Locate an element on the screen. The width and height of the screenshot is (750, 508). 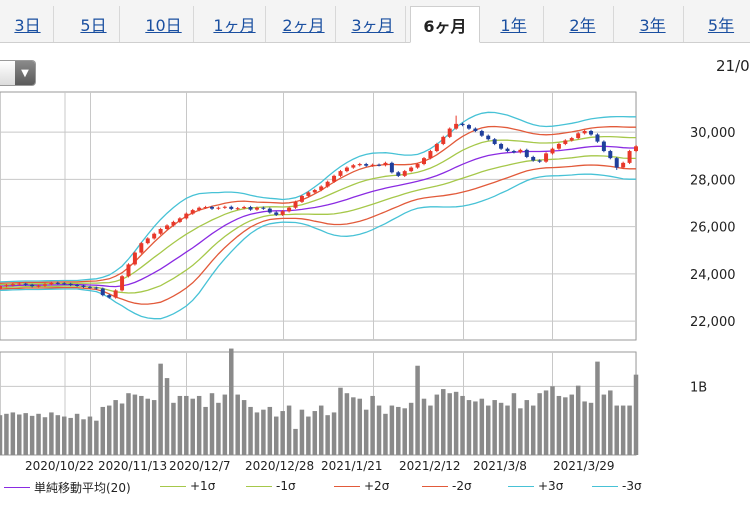
legend-label-plus-2-sigma: +2σ is located at coordinates (377, 486).